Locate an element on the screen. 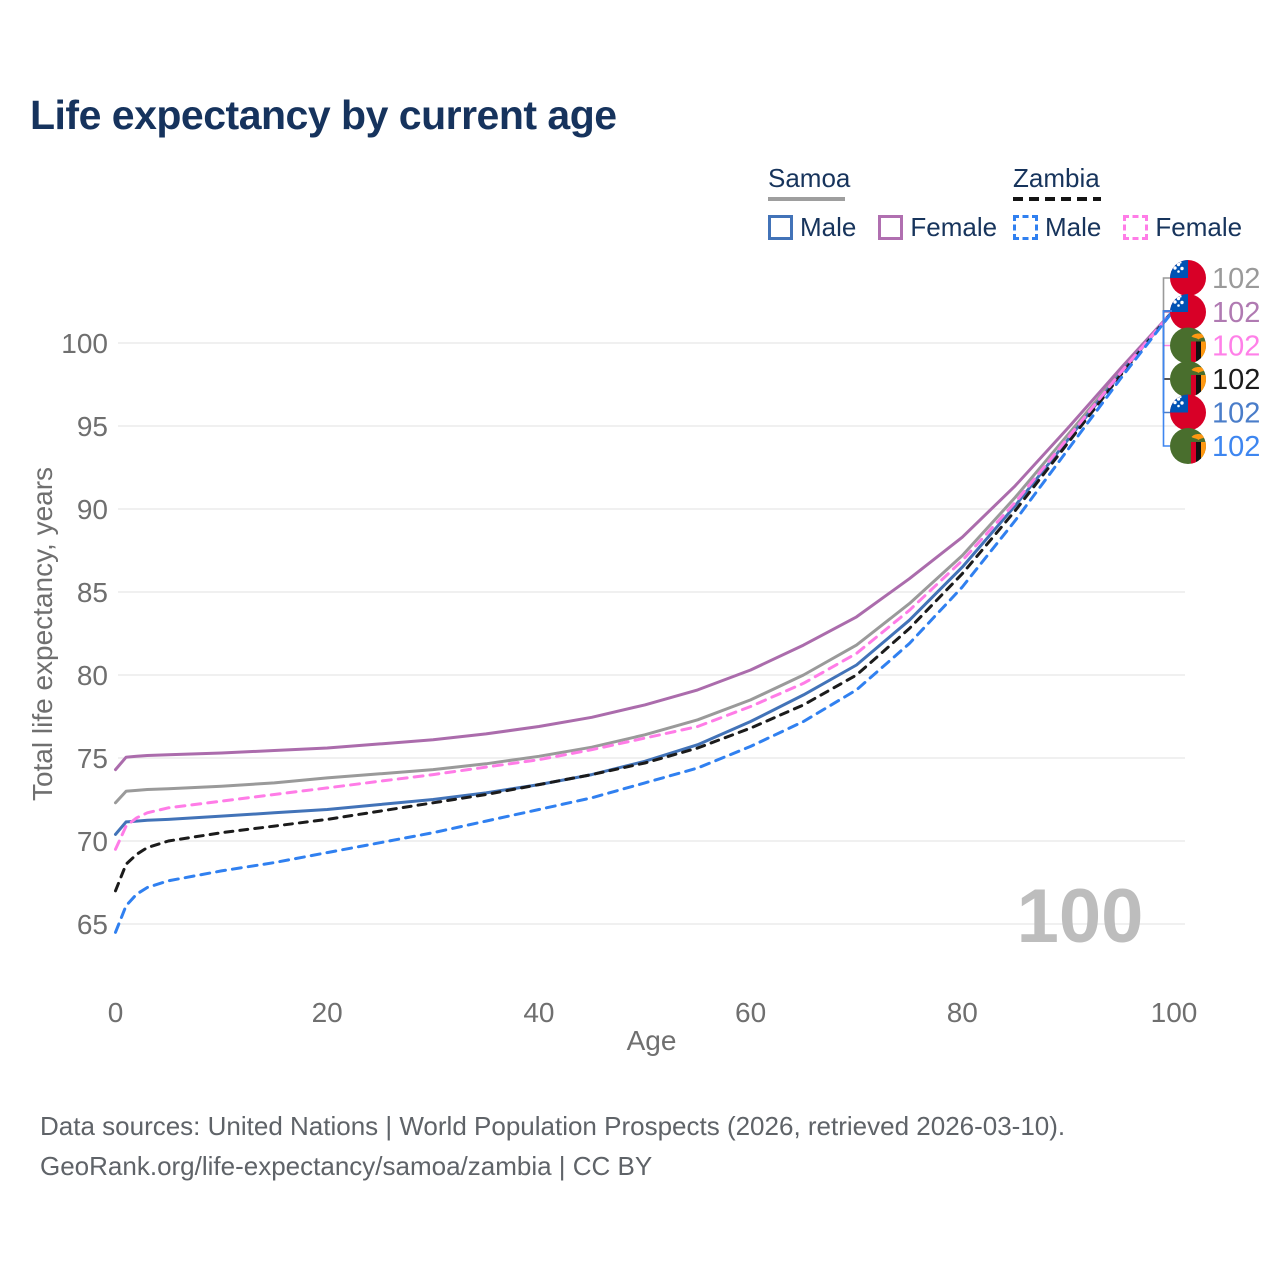  x-tick-80: 80 is located at coordinates (962, 1012).